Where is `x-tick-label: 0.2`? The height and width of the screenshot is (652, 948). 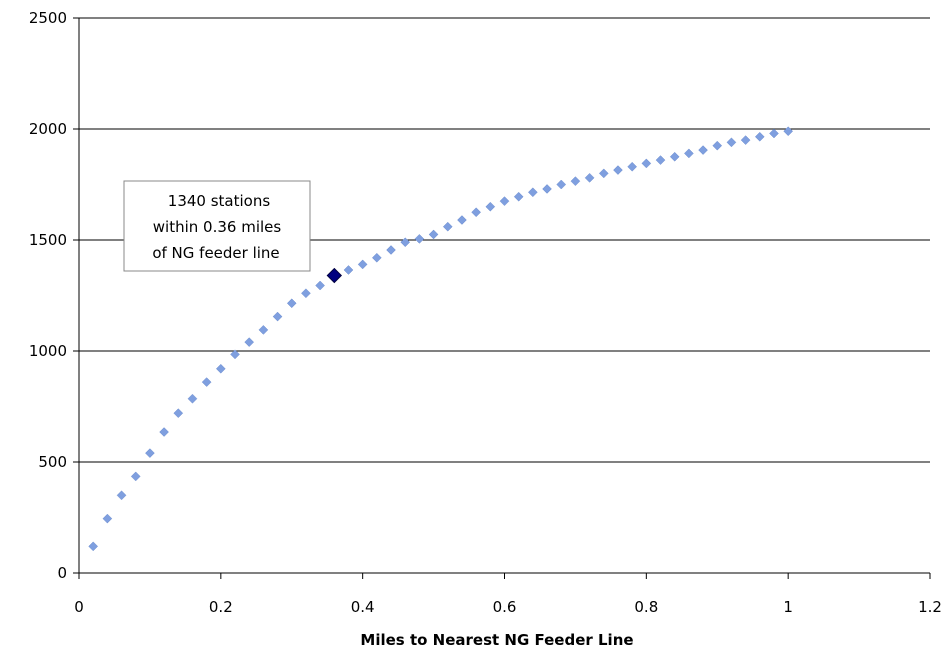 x-tick-label: 0.2 is located at coordinates (221, 607).